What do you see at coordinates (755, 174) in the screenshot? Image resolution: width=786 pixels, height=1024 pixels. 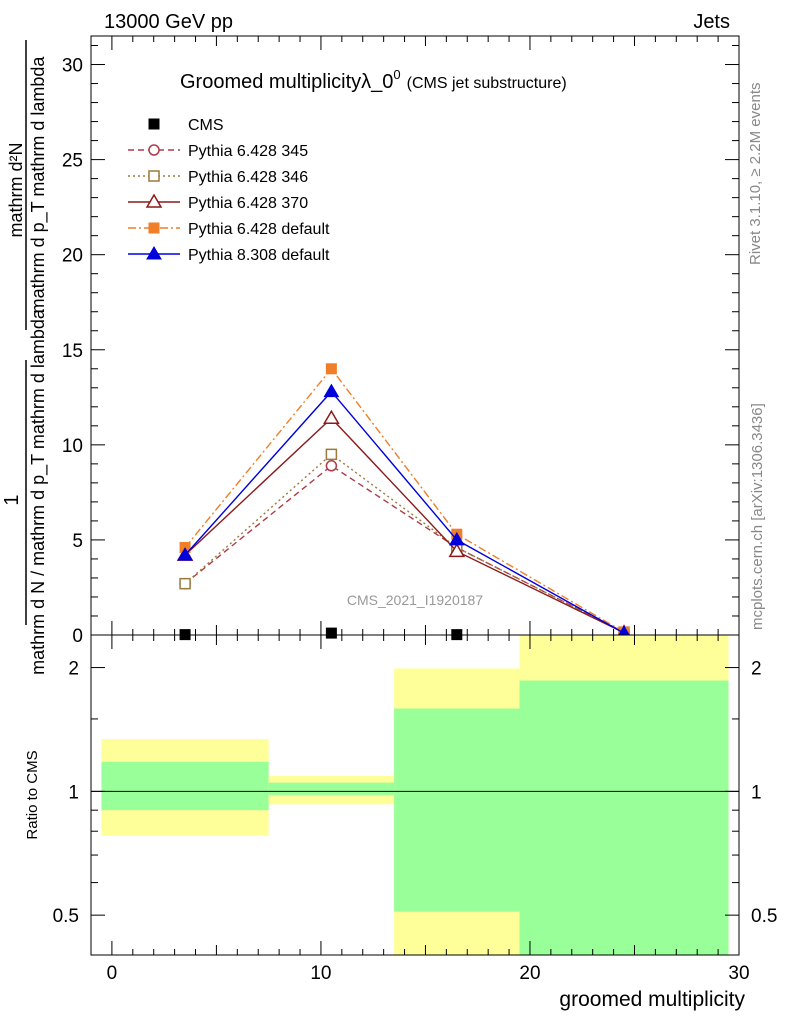 I see `rivet-label: Rivet 3.1.10, ≥ 2.2M events` at bounding box center [755, 174].